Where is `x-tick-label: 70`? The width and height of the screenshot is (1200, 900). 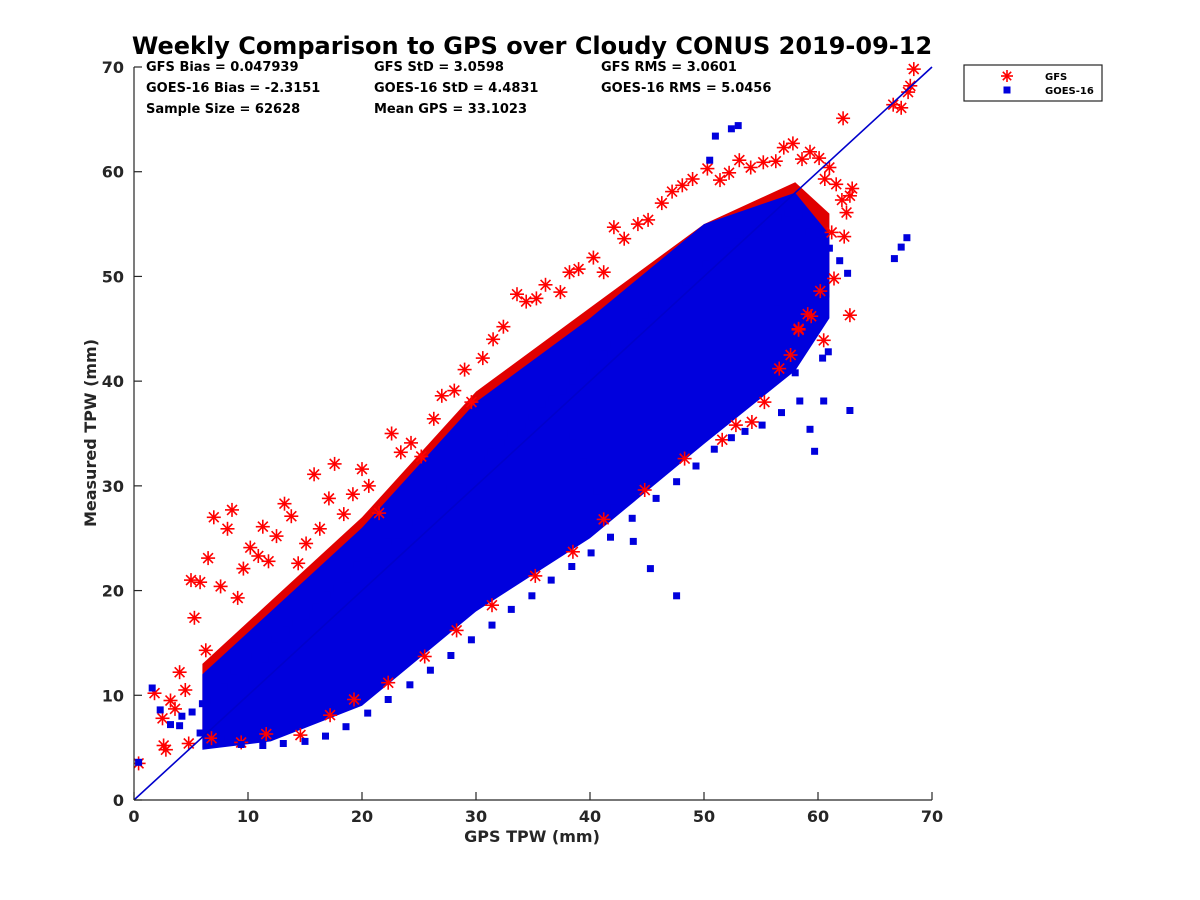 x-tick-label: 70 is located at coordinates (932, 816).